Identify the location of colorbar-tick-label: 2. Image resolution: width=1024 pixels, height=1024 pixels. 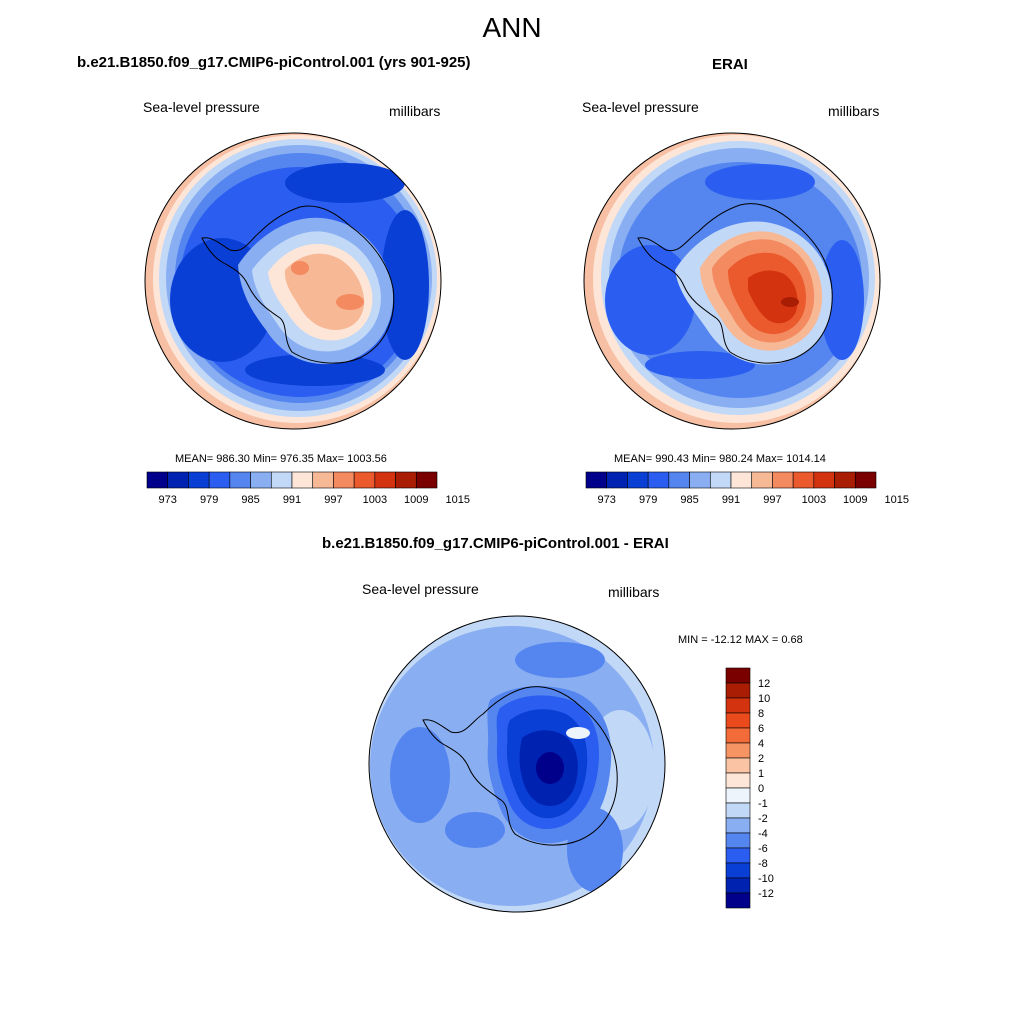
(761, 759).